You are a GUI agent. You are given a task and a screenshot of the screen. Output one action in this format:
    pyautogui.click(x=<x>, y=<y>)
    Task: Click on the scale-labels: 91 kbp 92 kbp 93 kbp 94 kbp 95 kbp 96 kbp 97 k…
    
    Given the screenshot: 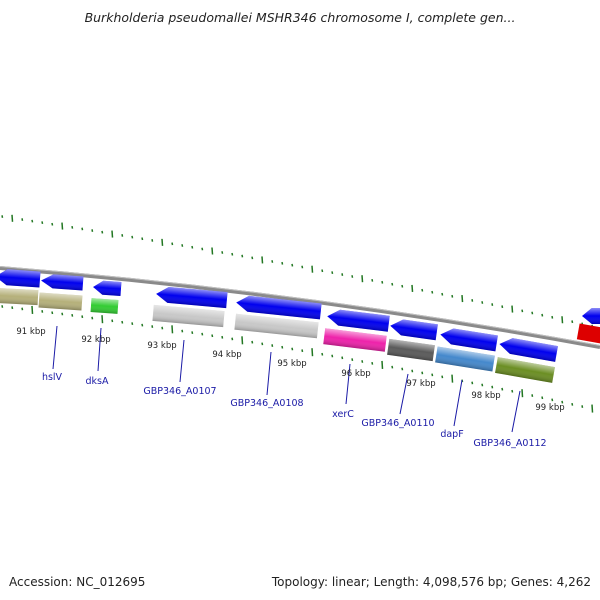 What is the action you would take?
    pyautogui.click(x=290, y=370)
    